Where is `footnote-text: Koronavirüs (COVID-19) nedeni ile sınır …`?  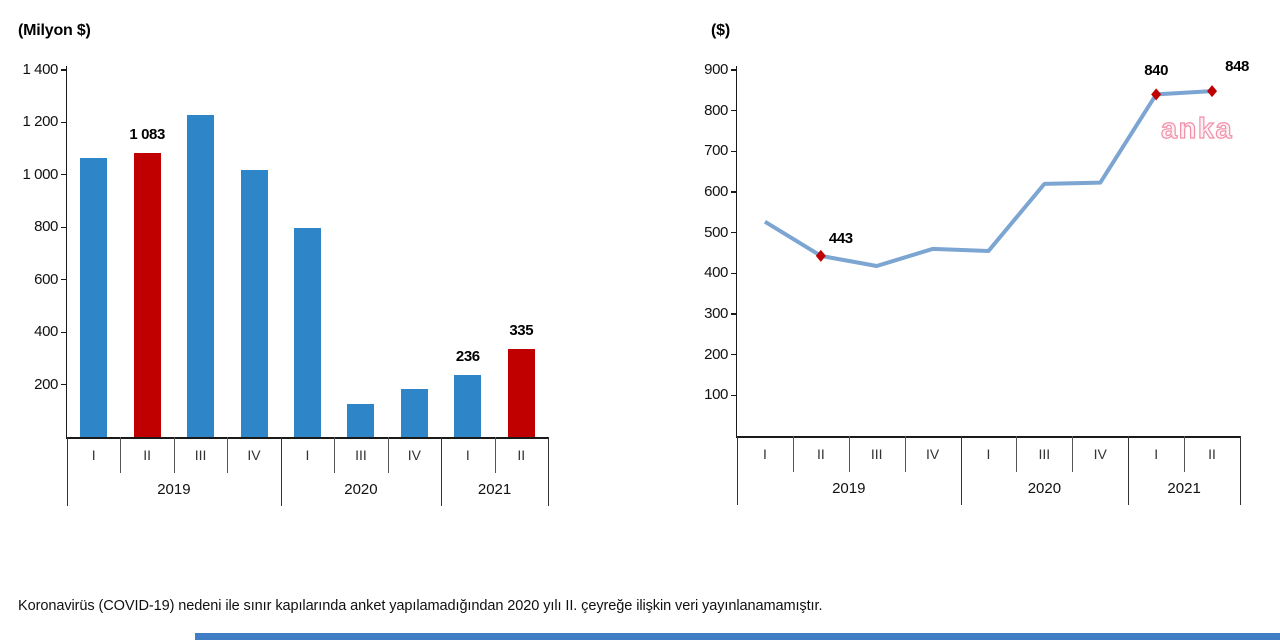 footnote-text: Koronavirüs (COVID-19) nedeni ile sınır … is located at coordinates (420, 605).